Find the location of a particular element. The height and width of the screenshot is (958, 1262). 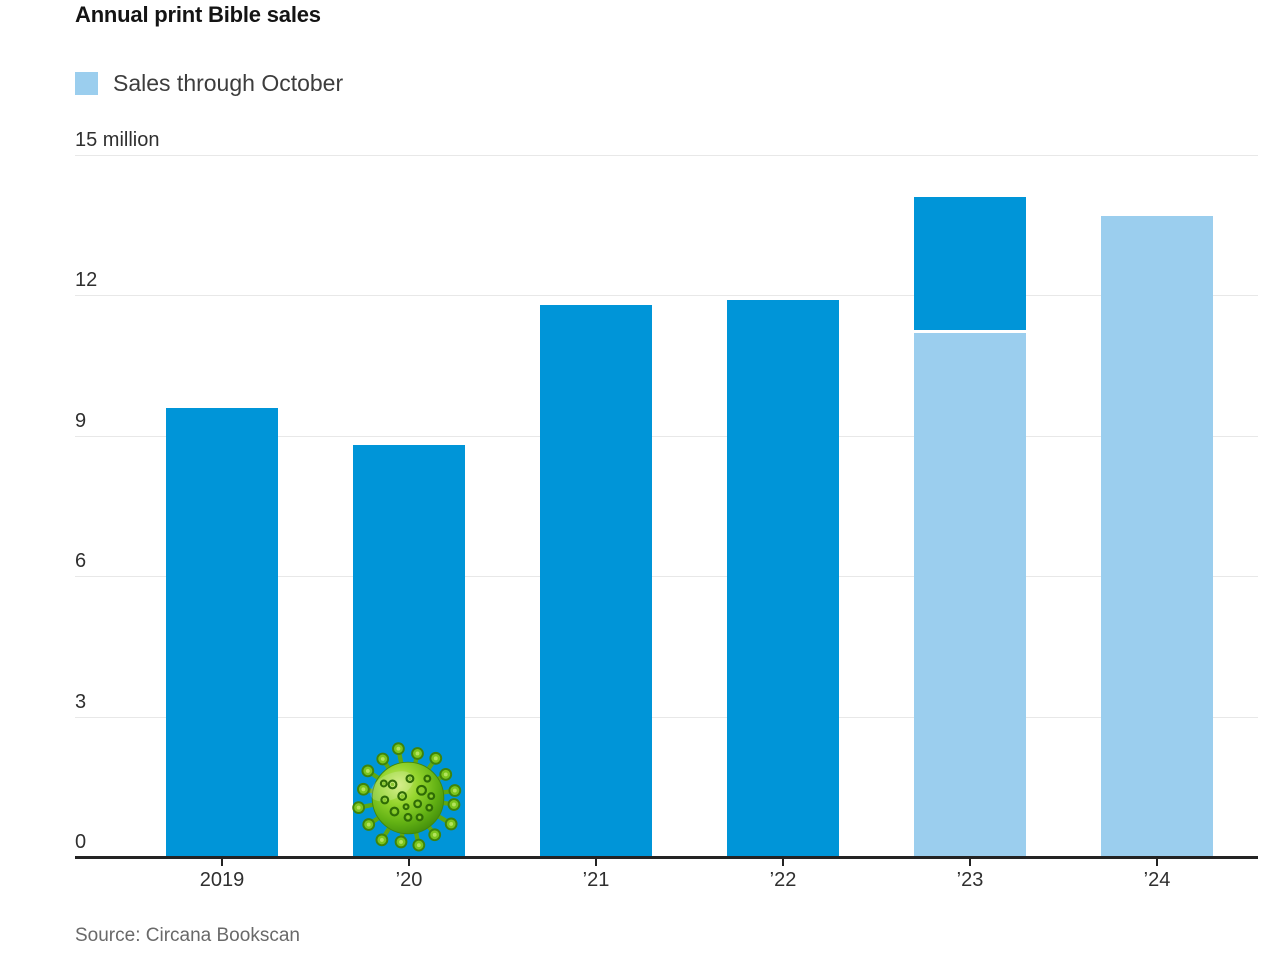

bar-2019-full-year is located at coordinates (222, 632).